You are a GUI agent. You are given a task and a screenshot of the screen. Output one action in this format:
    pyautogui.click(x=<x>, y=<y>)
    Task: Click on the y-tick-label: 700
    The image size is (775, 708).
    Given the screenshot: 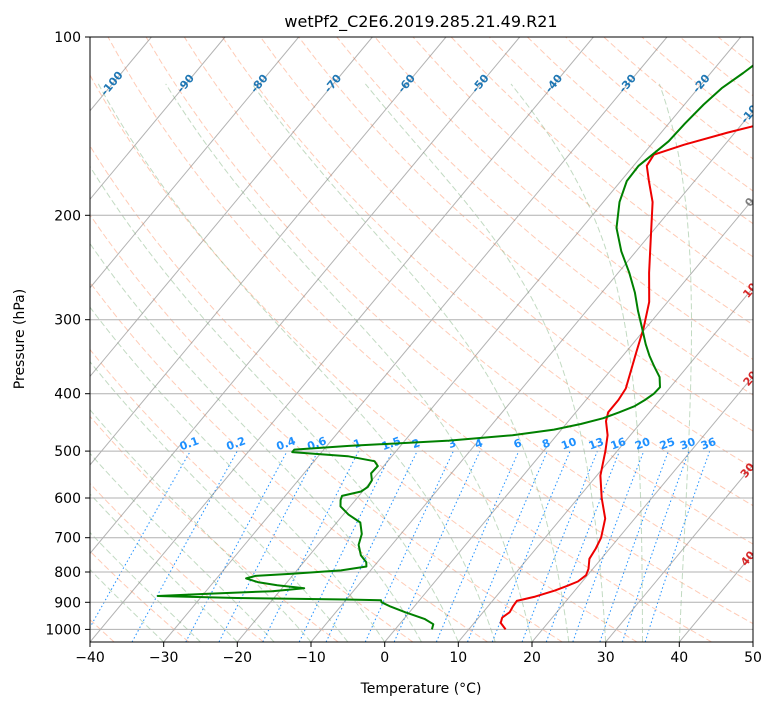 What is the action you would take?
    pyautogui.click(x=67, y=539)
    